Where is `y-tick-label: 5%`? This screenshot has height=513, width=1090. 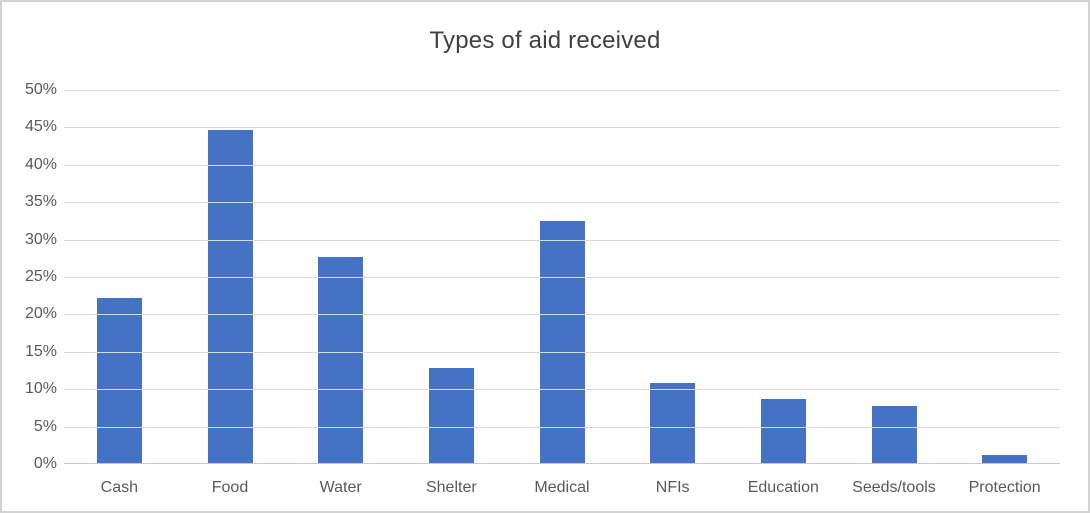
y-tick-label: 5% is located at coordinates (45, 426).